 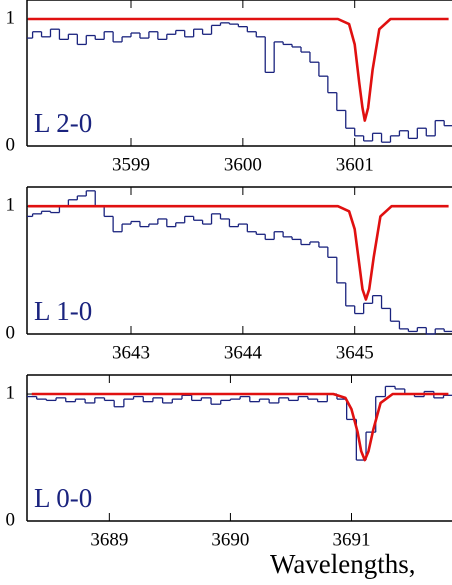 I want to click on x-tick-label: 3643, so click(x=131, y=352).